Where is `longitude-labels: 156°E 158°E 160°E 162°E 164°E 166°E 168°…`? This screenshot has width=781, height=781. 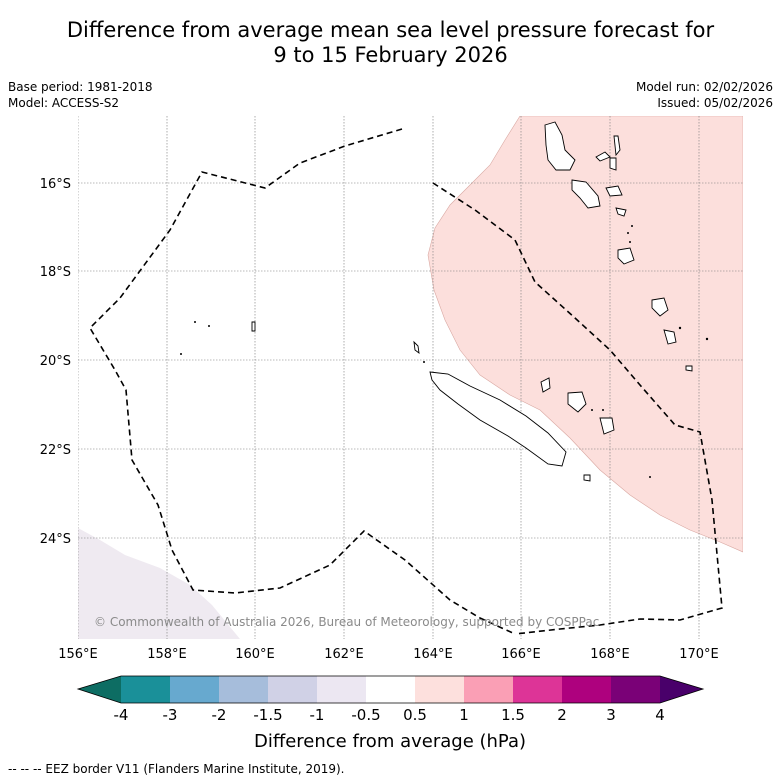
longitude-labels: 156°E 158°E 160°E 162°E 164°E 166°E 168°… is located at coordinates (388, 654).